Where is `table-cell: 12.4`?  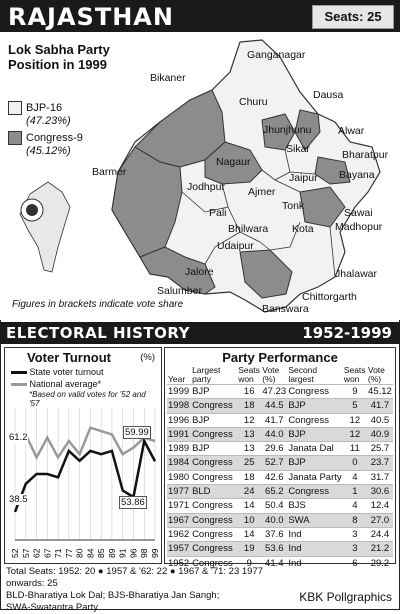
table-cell: 12.4 is located at coordinates (379, 506).